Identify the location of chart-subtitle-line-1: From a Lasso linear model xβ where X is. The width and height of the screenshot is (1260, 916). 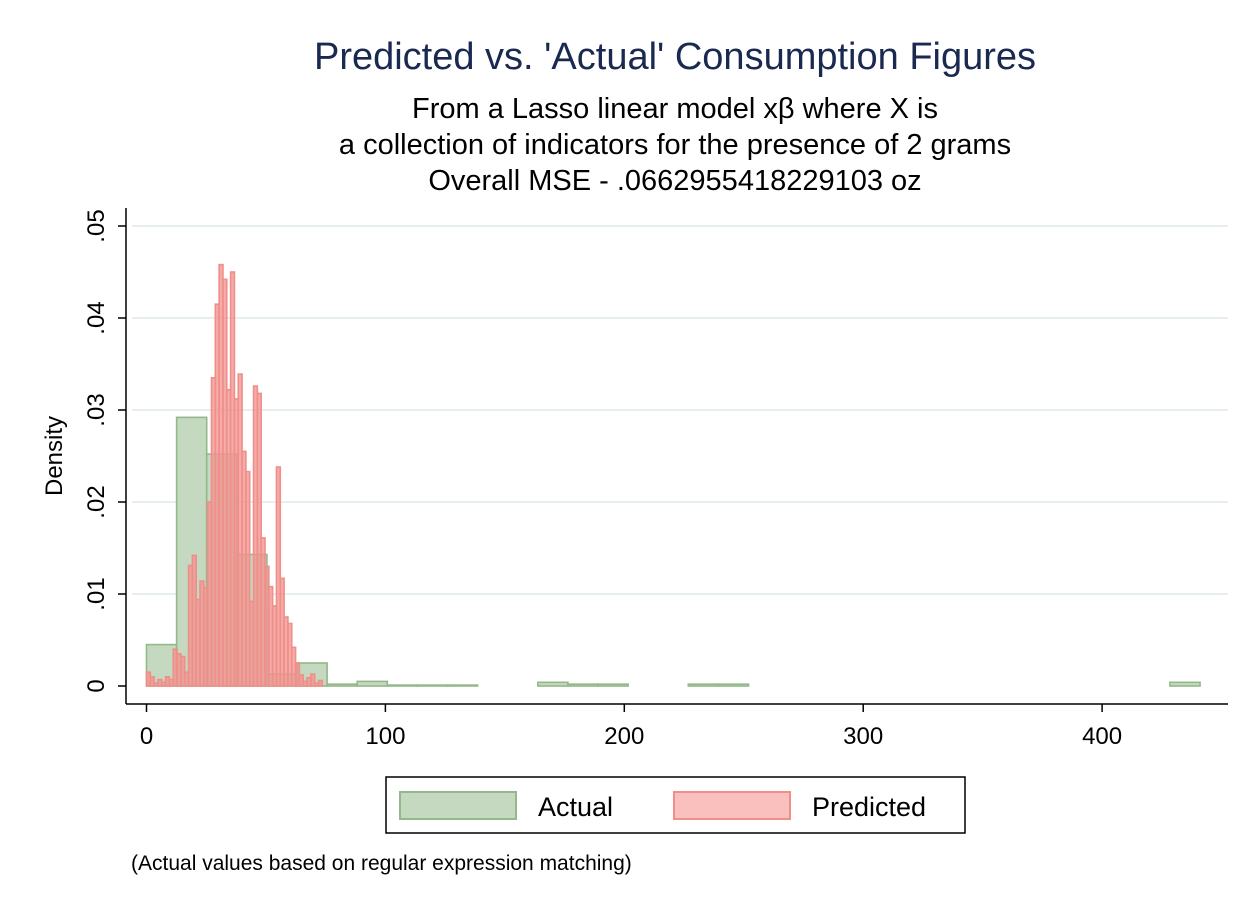
(675, 109).